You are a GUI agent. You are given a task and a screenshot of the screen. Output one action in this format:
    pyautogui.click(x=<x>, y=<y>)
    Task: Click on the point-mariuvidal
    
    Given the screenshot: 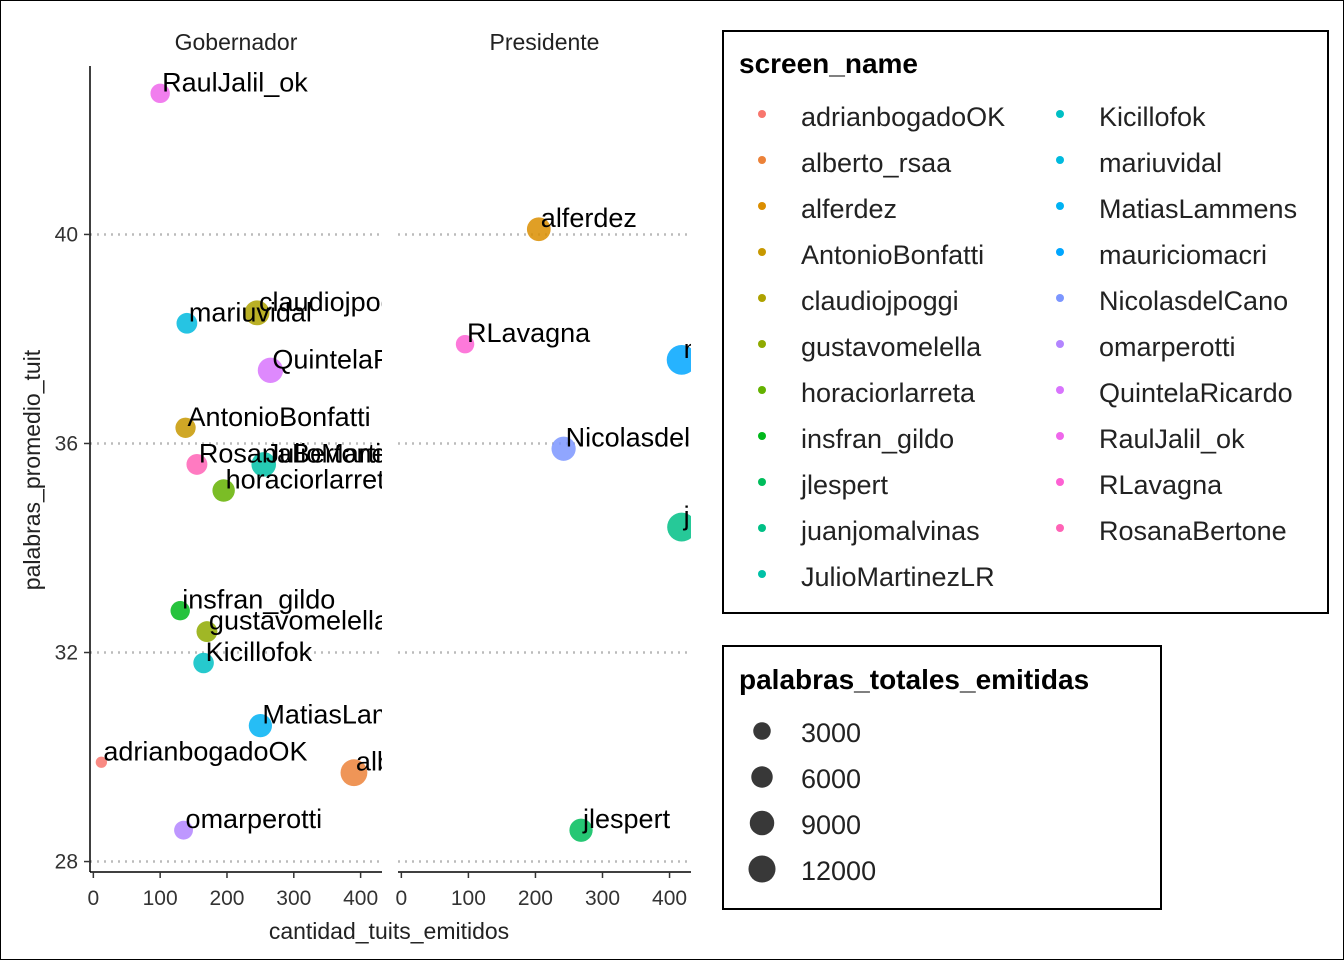 What is the action you would take?
    pyautogui.click(x=187, y=323)
    